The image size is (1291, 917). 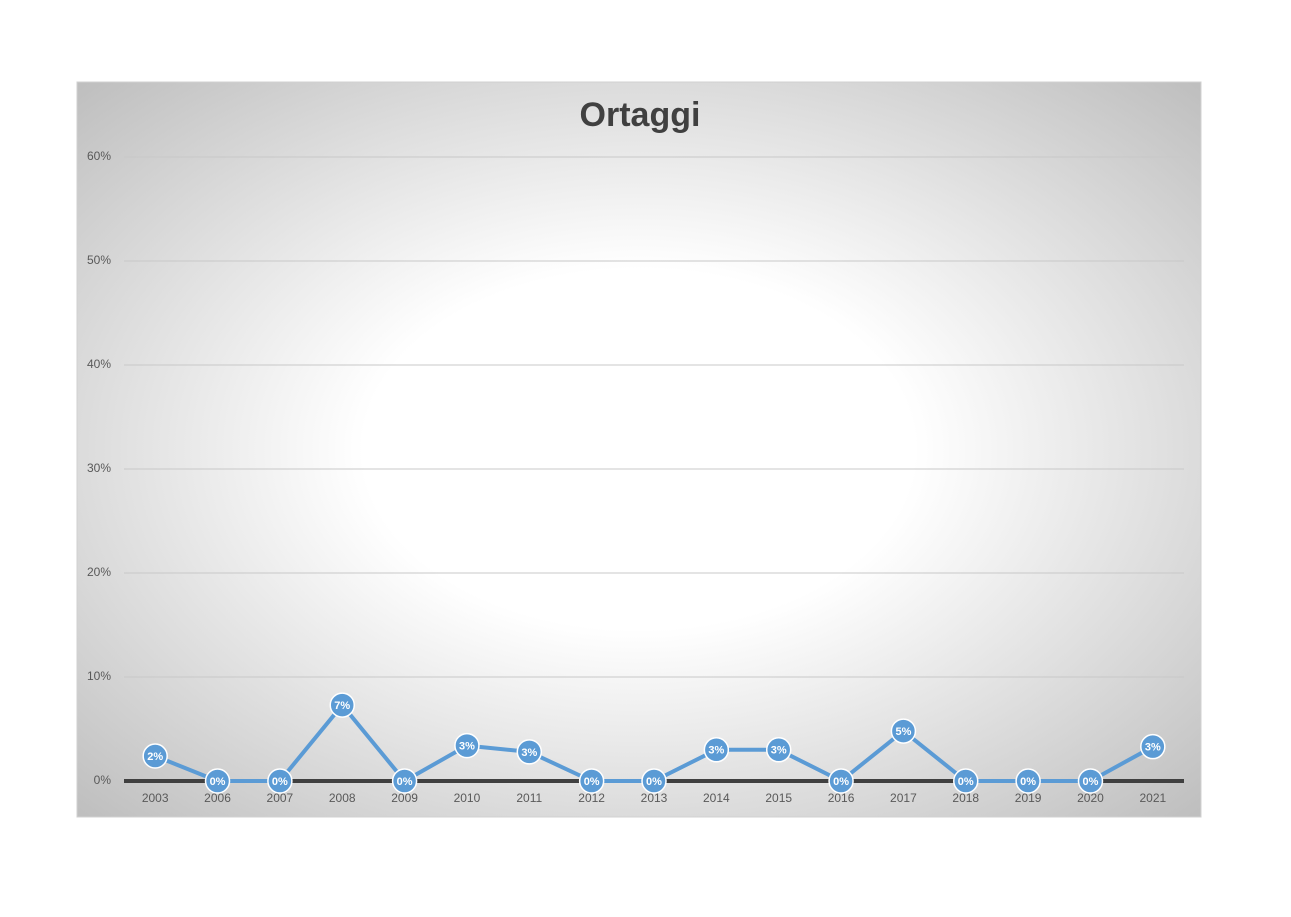 I want to click on x-tick-label: 2020, so click(x=1090, y=798).